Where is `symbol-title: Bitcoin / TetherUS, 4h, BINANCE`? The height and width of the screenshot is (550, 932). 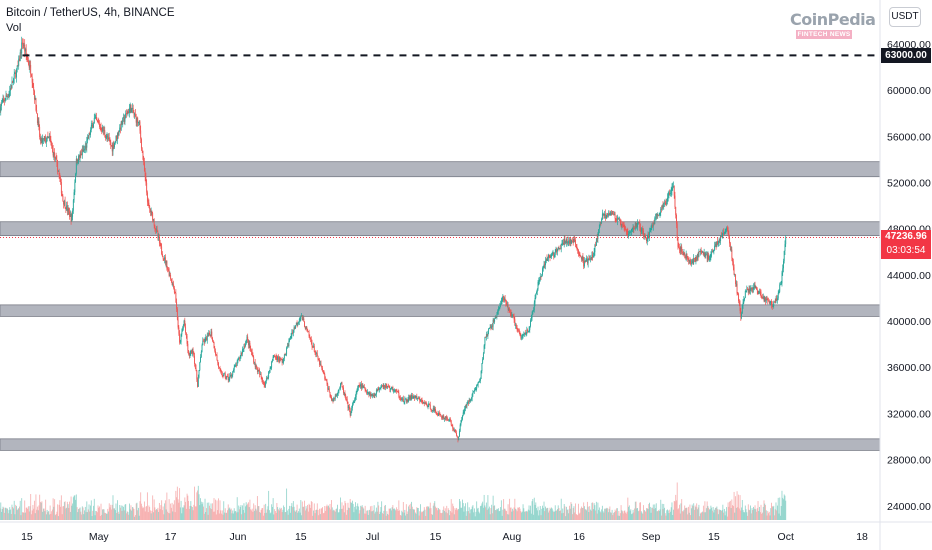 symbol-title: Bitcoin / TetherUS, 4h, BINANCE is located at coordinates (90, 13).